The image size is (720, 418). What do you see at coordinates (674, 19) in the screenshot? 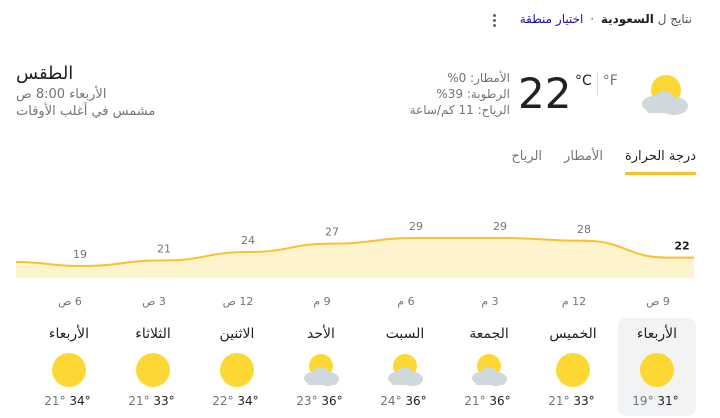
I see `results-prefix: نتايج ل` at bounding box center [674, 19].